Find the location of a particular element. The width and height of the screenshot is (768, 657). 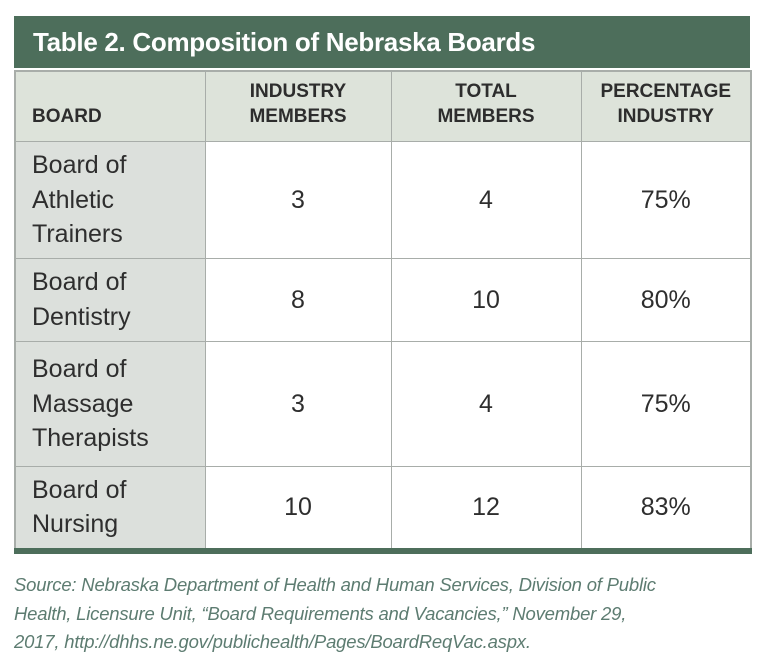

column-header-board: BOARD is located at coordinates (110, 106).